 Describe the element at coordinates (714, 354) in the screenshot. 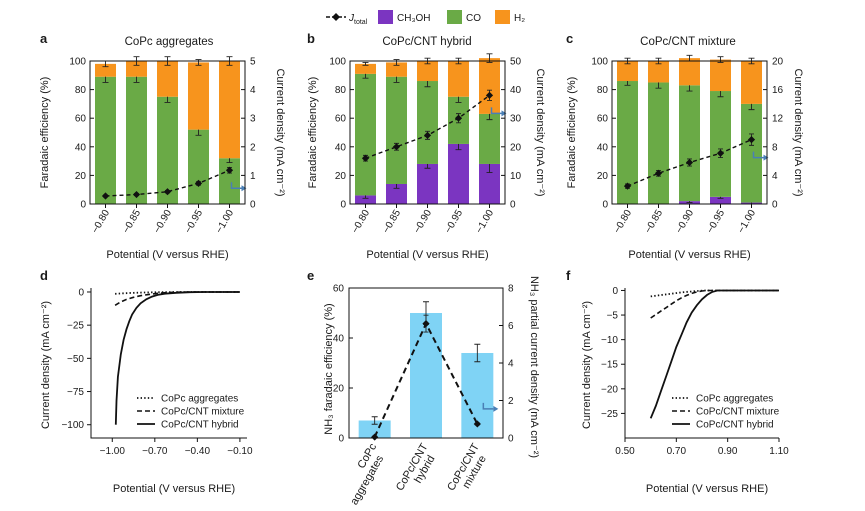

I see `curve-CoPc/CNT hybrid` at that location.